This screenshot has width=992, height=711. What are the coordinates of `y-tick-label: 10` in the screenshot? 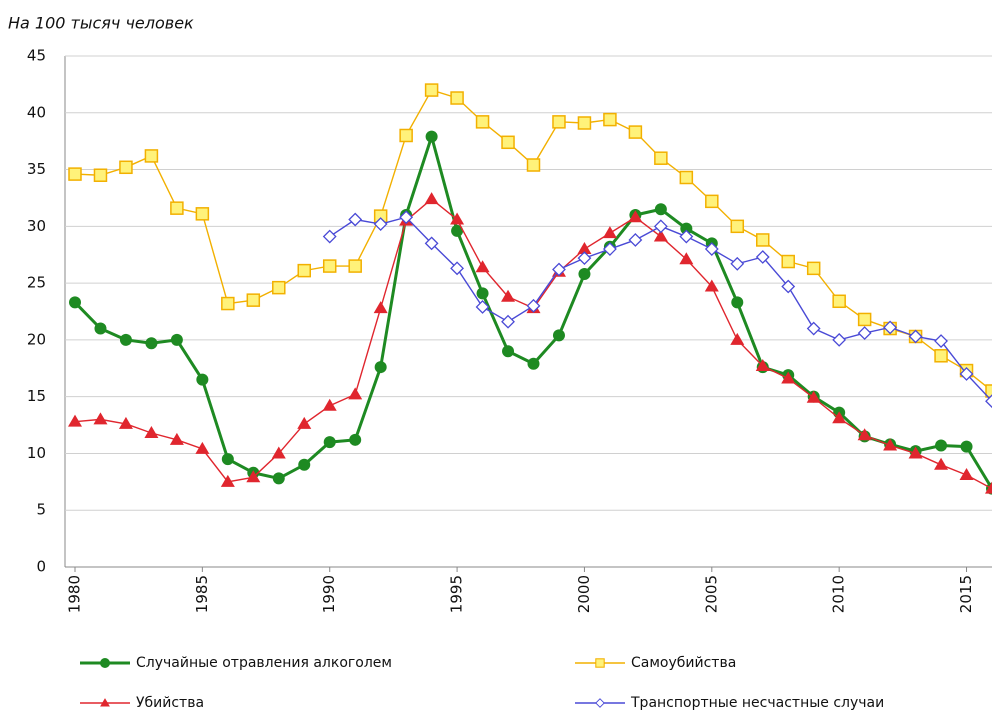 It's located at (36, 453).